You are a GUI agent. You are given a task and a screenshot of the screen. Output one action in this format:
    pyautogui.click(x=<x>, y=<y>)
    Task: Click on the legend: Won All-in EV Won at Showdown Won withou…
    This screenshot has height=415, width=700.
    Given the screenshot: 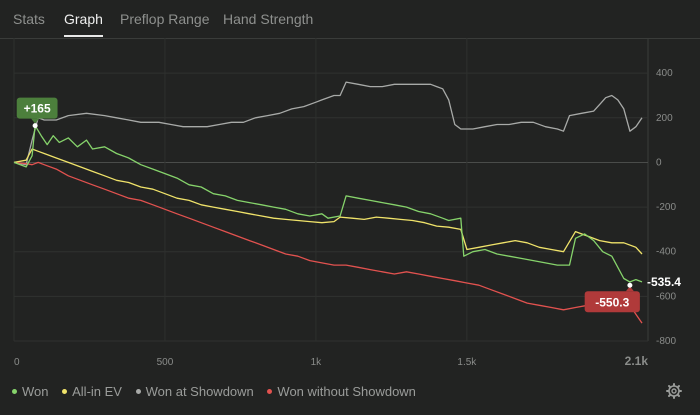 What is the action you would take?
    pyautogui.click(x=219, y=391)
    